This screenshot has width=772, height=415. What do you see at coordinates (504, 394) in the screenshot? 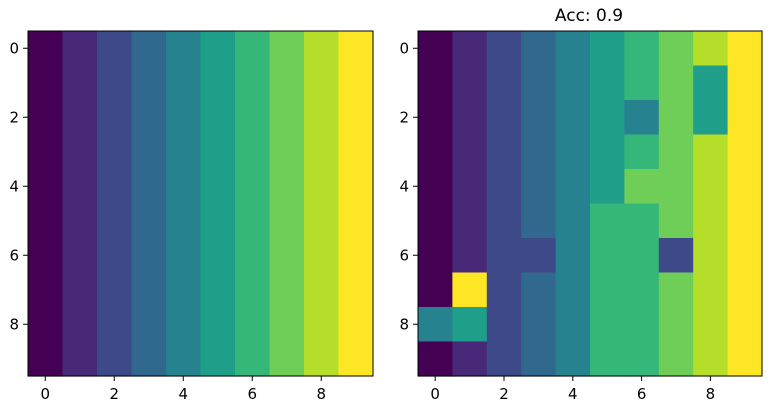
I see `x-tick-label: 2` at bounding box center [504, 394].